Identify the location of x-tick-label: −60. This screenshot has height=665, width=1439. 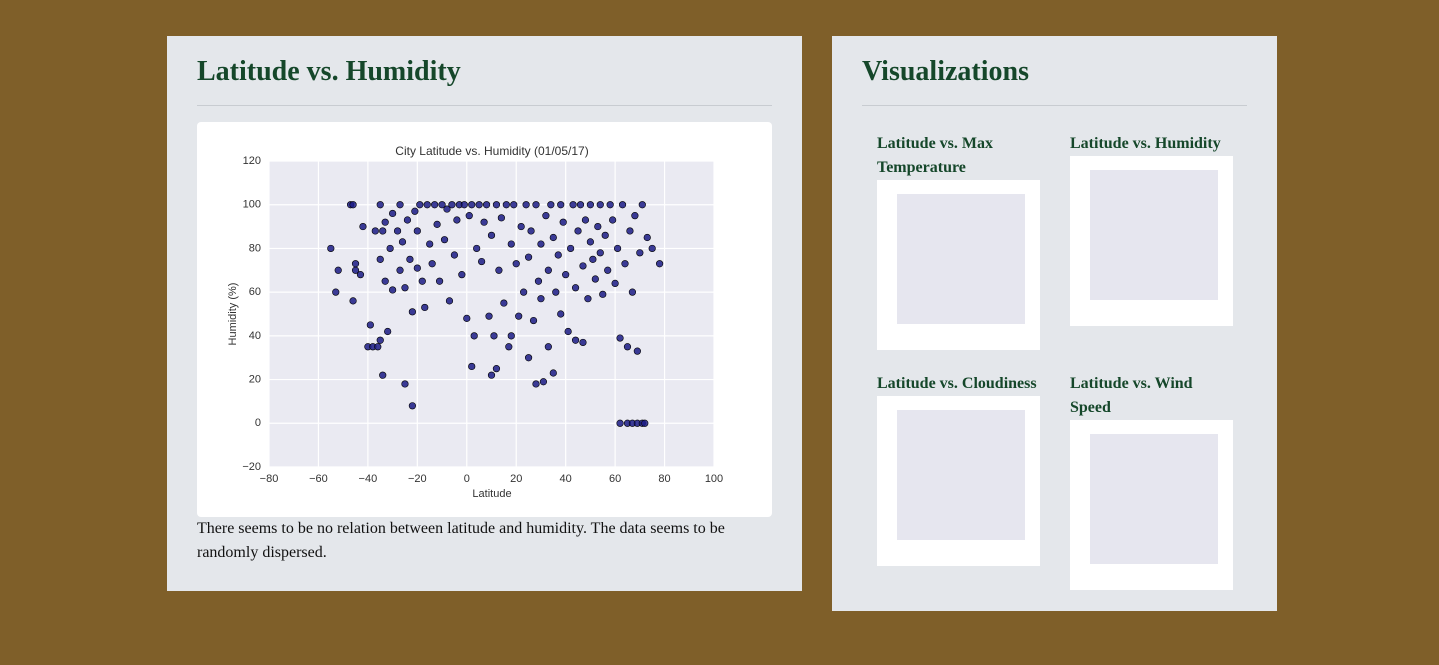
(318, 479).